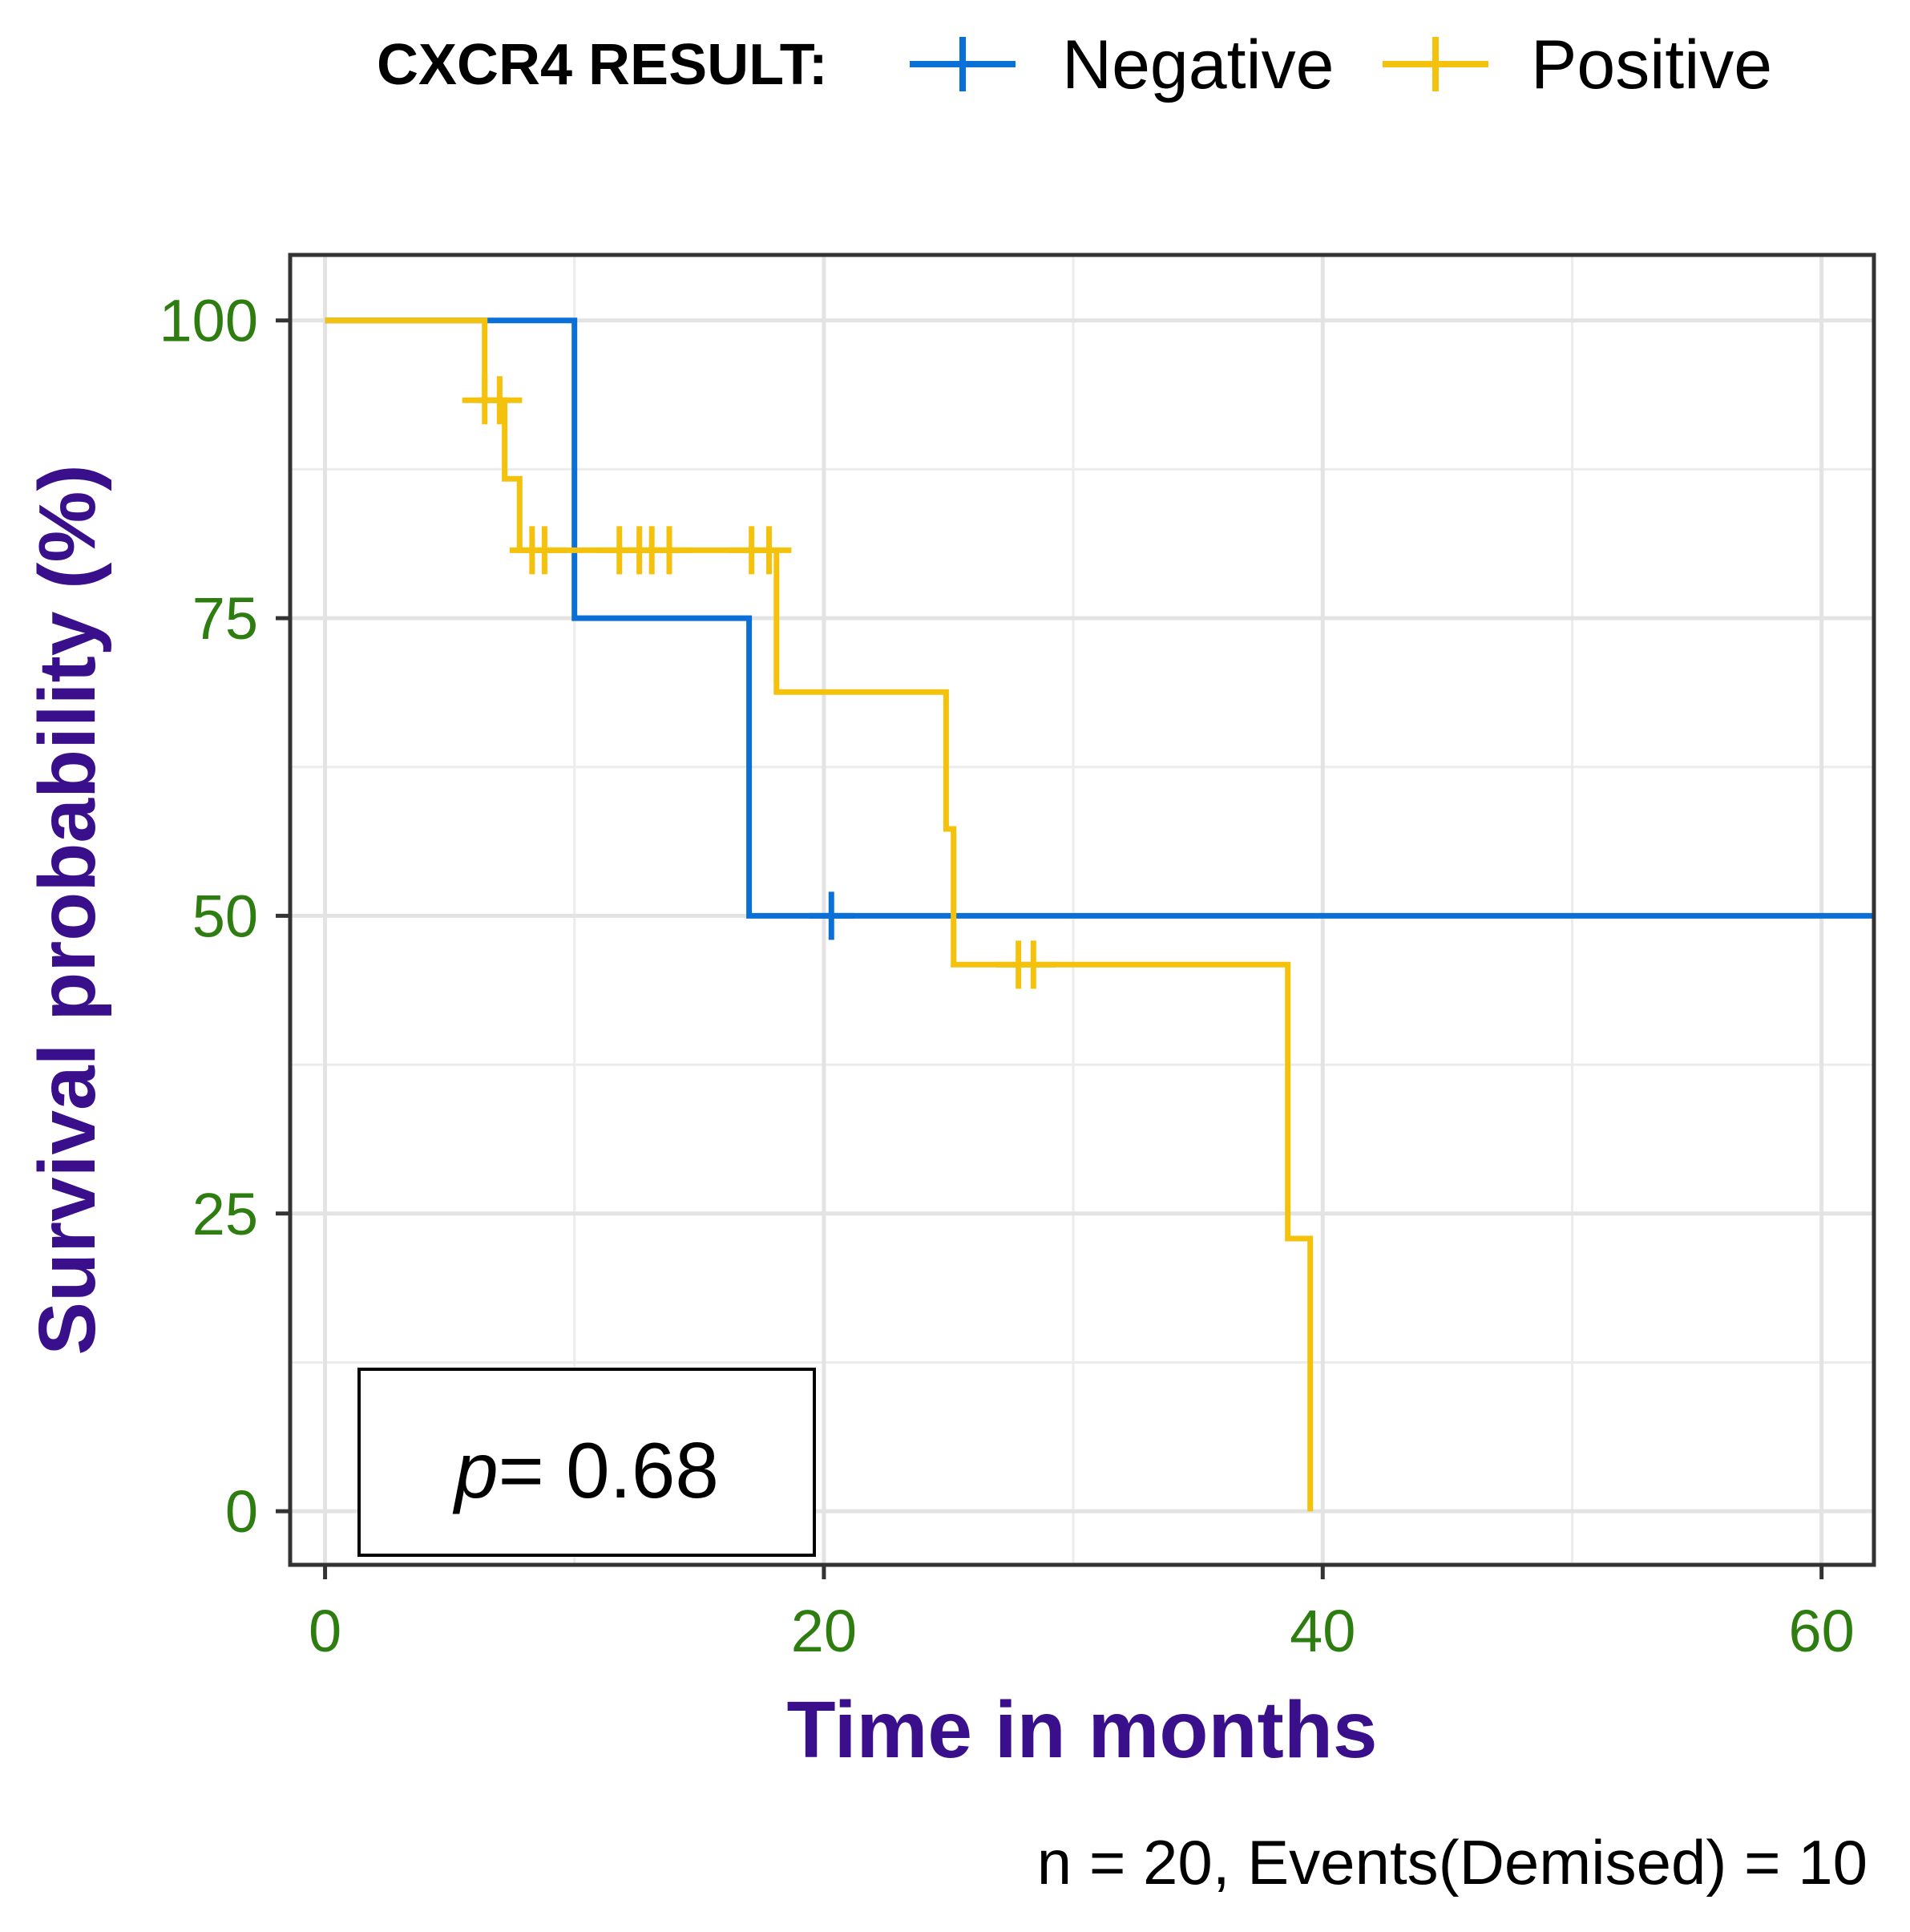  What do you see at coordinates (963, 64) in the screenshot?
I see `legend-key-negative` at bounding box center [963, 64].